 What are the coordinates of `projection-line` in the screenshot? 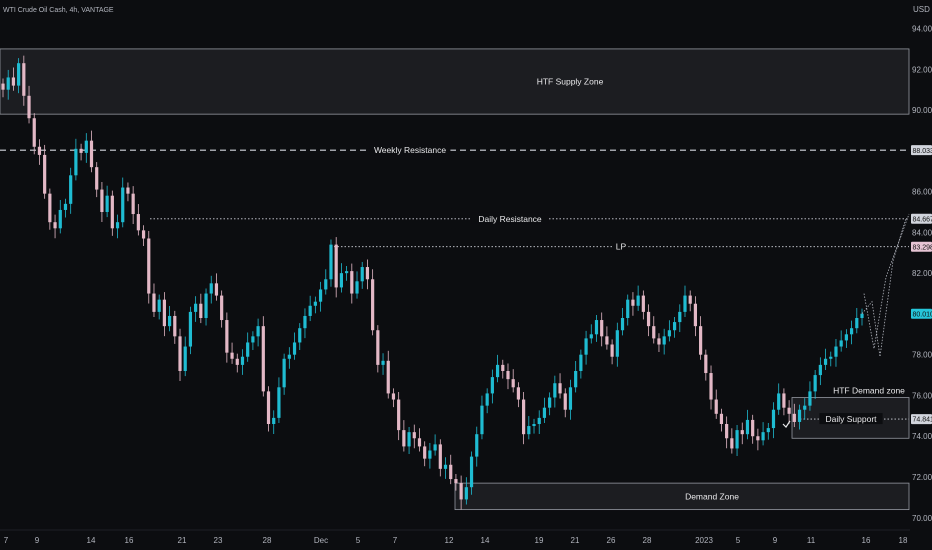 It's located at (884, 287).